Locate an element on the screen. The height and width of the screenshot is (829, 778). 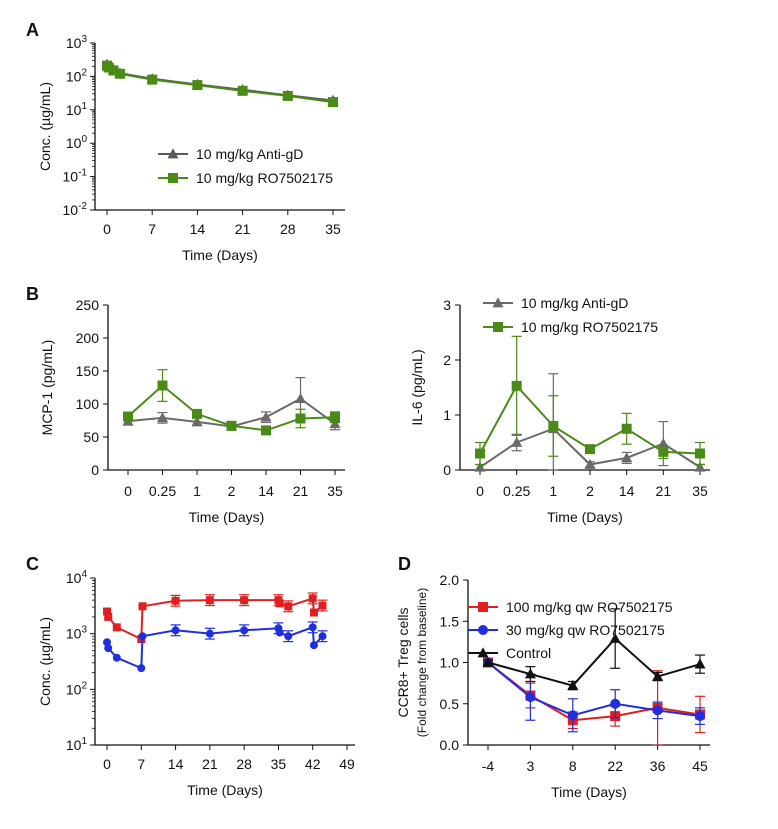
panel-b-il6-xtick-label: 35 is located at coordinates (700, 491).